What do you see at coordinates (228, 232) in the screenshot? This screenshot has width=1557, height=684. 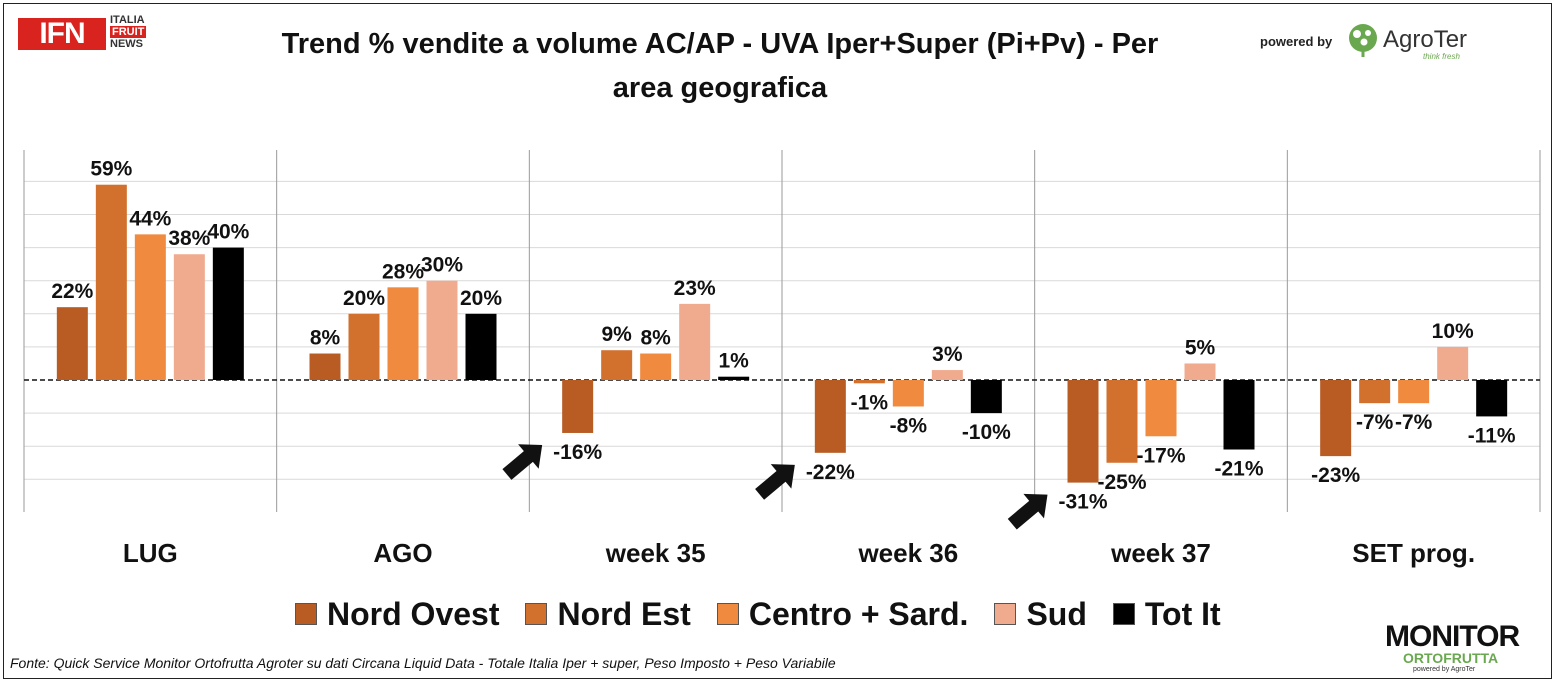 I see `data-label: 40%` at bounding box center [228, 232].